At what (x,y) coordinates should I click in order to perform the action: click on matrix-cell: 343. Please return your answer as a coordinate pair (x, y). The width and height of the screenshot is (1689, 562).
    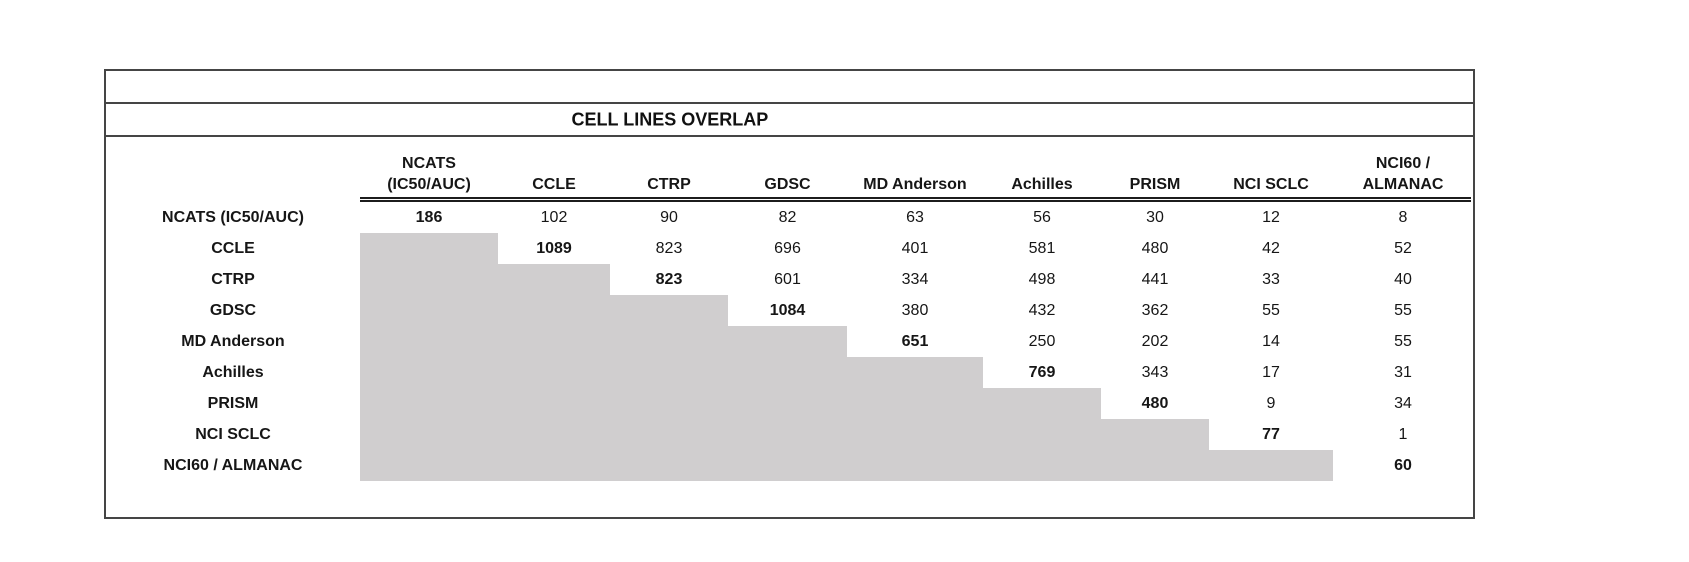
    Looking at the image, I should click on (1155, 372).